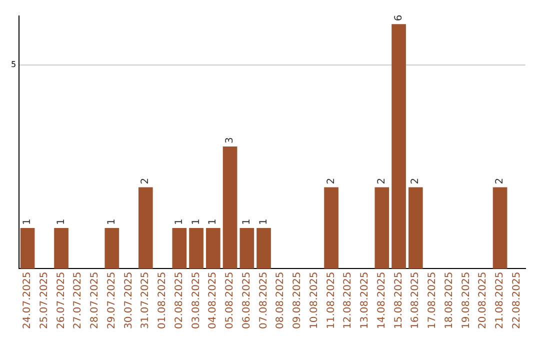 The image size is (540, 340). Describe the element at coordinates (213, 301) in the screenshot. I see `x-tick-label: 04.08.2025` at that location.